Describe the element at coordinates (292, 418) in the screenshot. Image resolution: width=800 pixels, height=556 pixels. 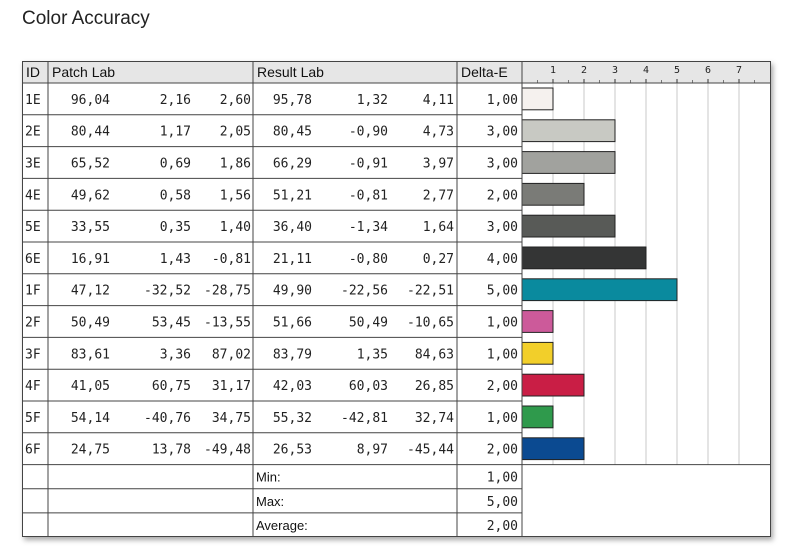
I see `cell-result-lab: 55,32` at that location.